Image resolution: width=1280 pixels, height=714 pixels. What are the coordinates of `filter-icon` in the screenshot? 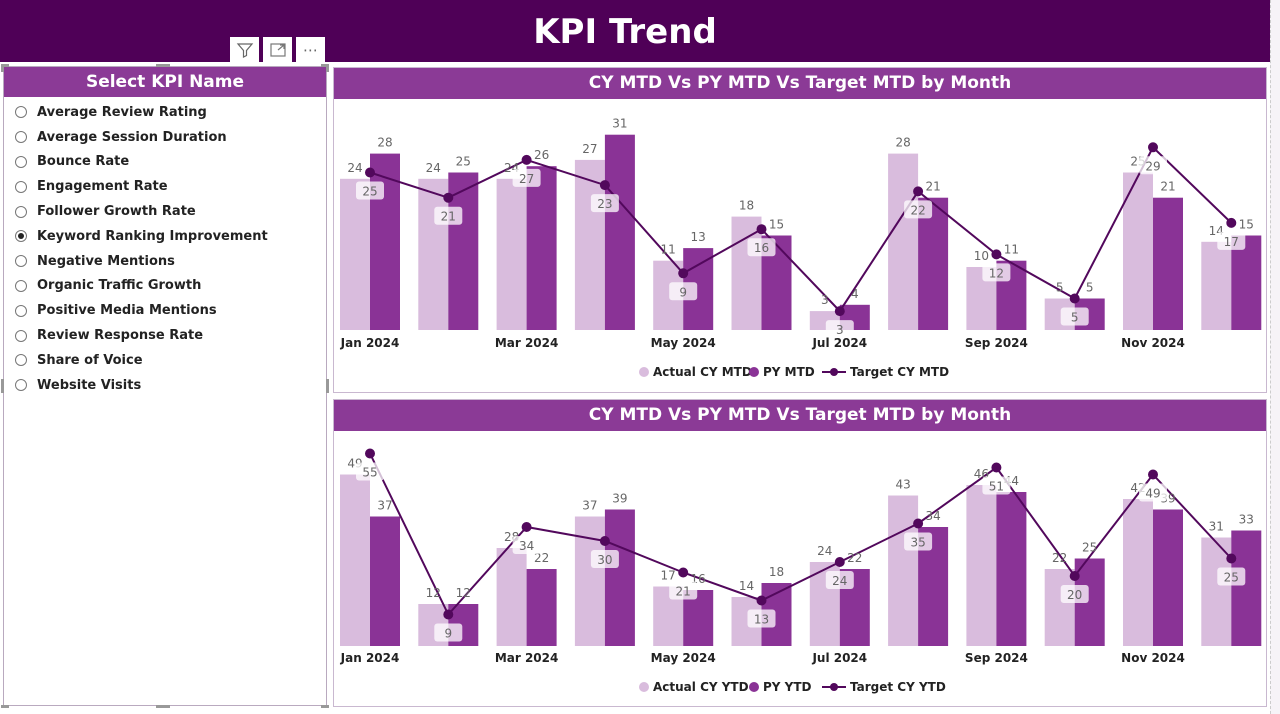 It's located at (244, 50).